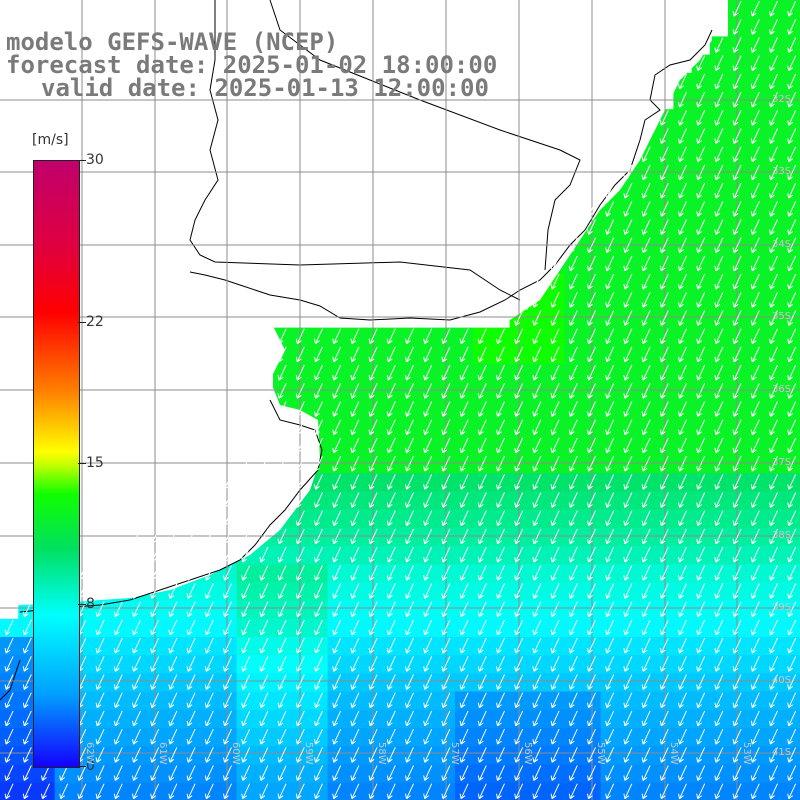  I want to click on latitude-label: 41S, so click(782, 752).